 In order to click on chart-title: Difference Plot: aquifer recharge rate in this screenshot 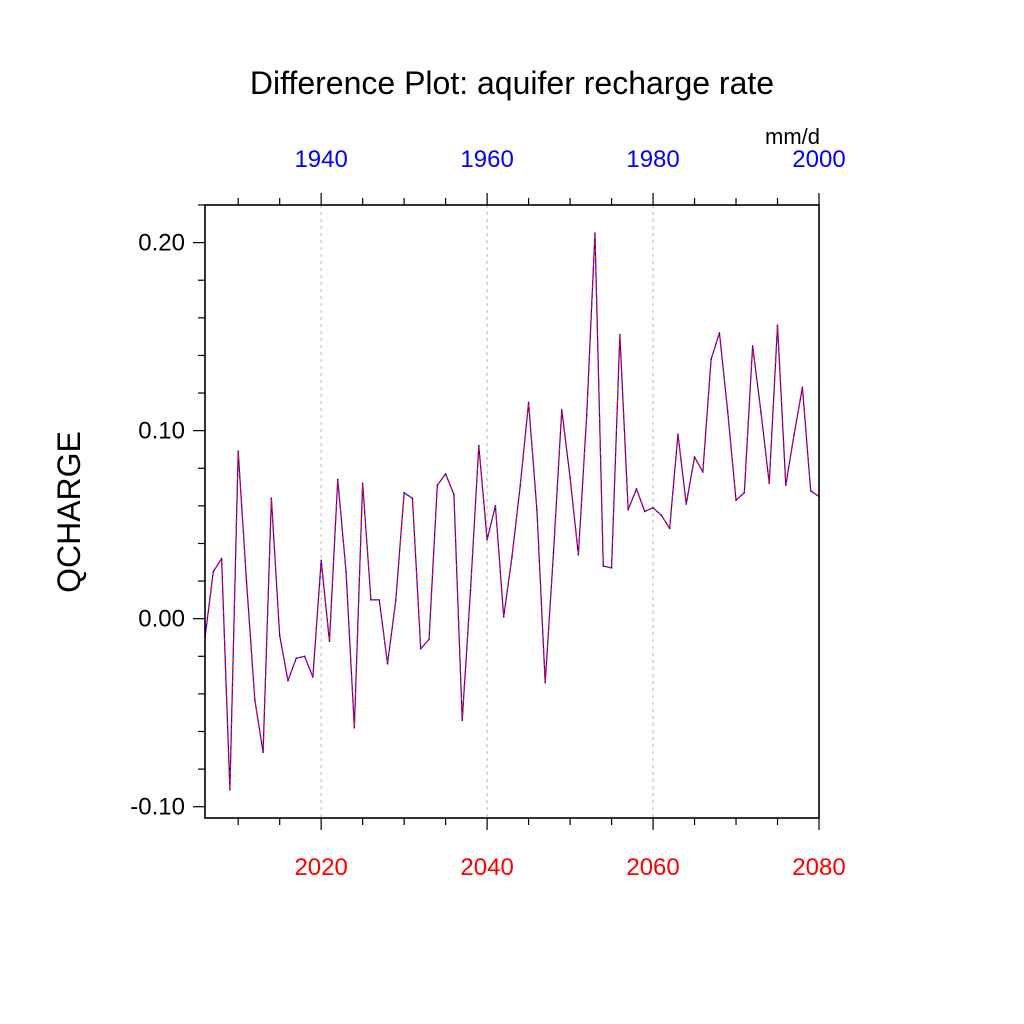, I will do `click(512, 83)`.